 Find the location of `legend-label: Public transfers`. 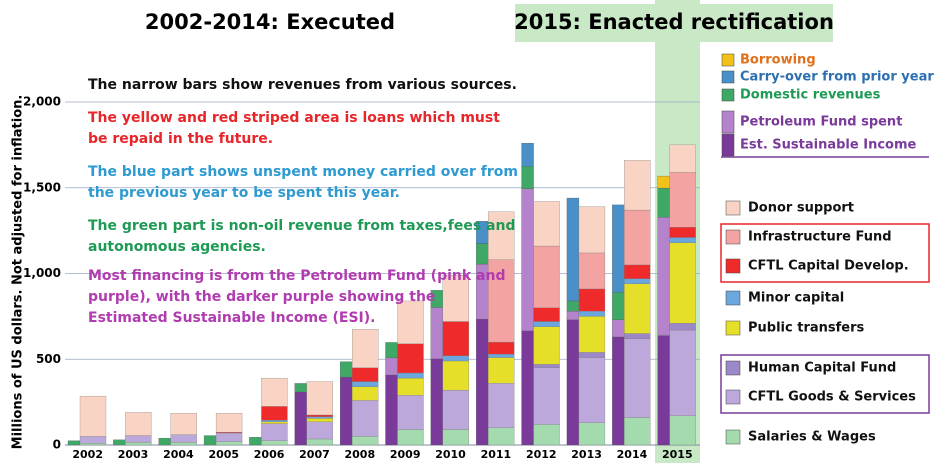

legend-label: Public transfers is located at coordinates (806, 328).